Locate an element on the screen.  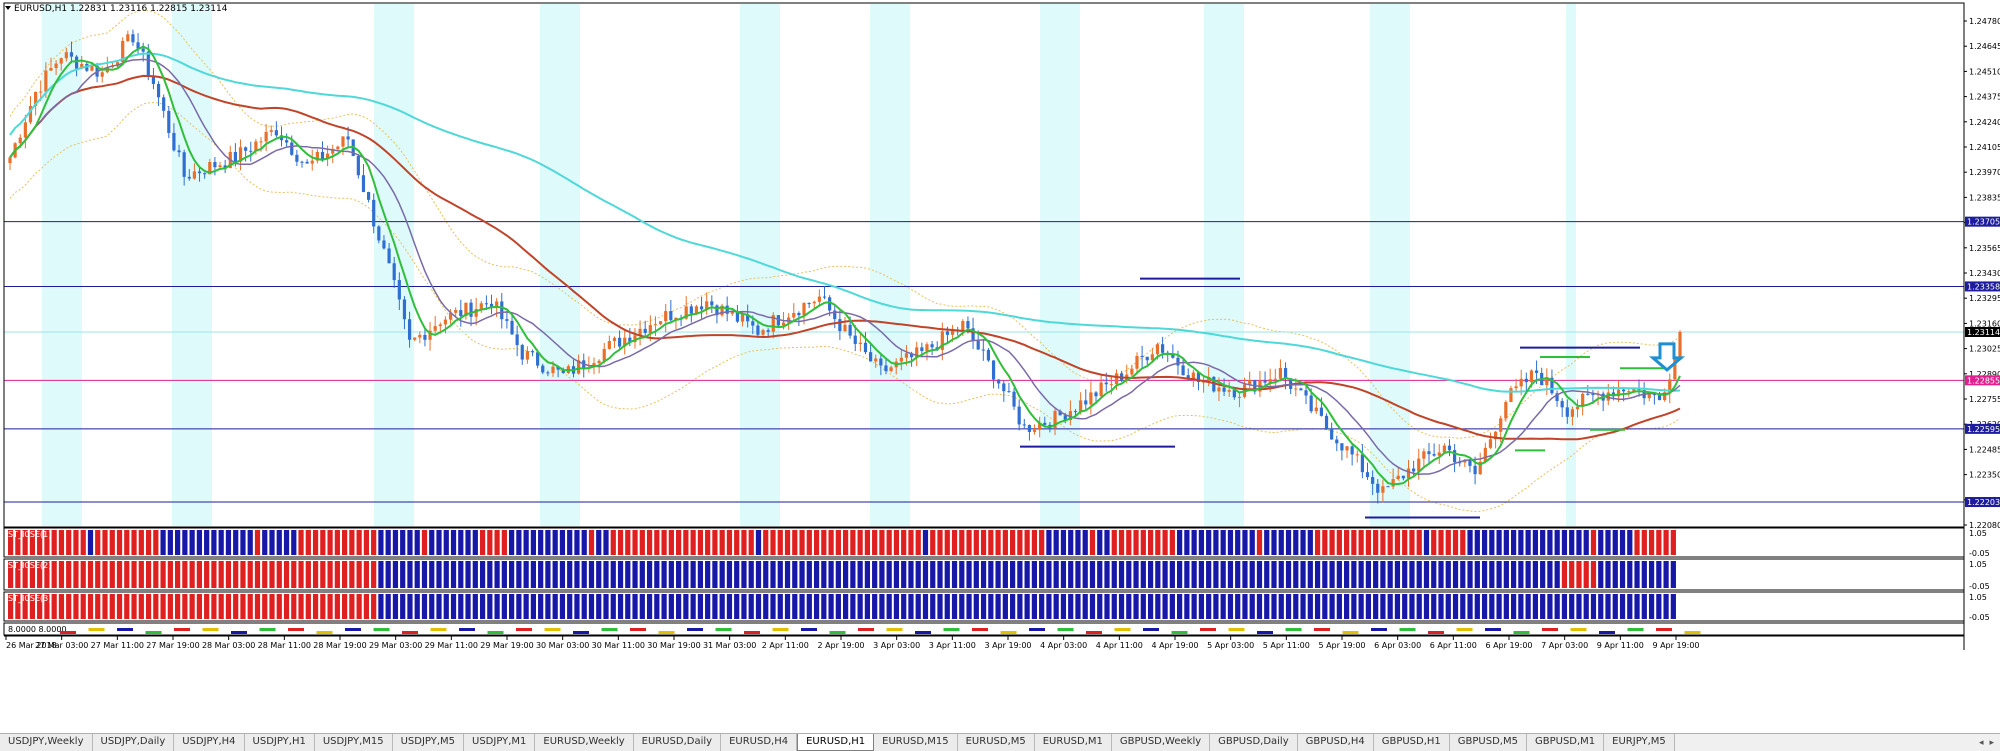
scroll-right-icon: ▸ is located at coordinates (1991, 742).